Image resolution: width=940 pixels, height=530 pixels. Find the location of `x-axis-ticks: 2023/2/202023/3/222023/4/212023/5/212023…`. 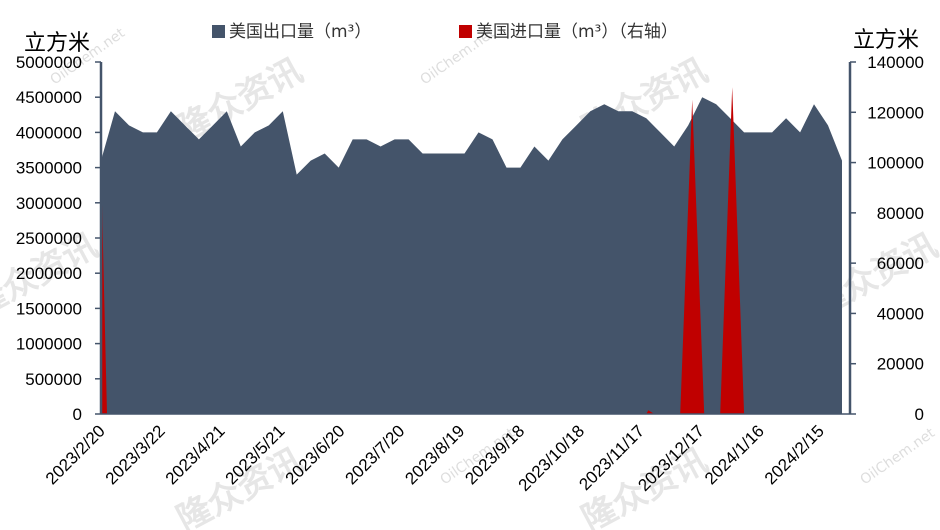

x-axis-ticks: 2023/2/202023/3/222023/4/212023/5/212023… is located at coordinates (435, 458).